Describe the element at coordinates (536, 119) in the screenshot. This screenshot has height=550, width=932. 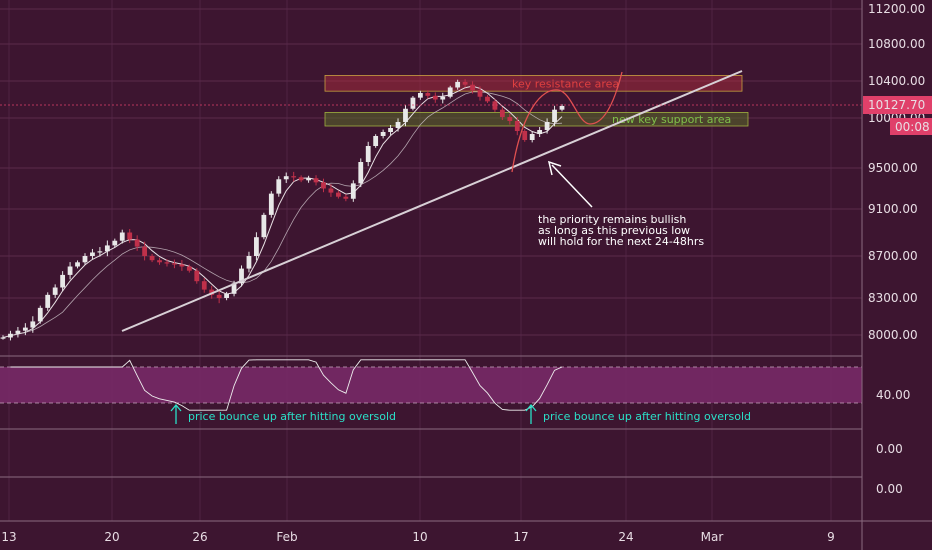
I see `support-zone: new key support area` at that location.